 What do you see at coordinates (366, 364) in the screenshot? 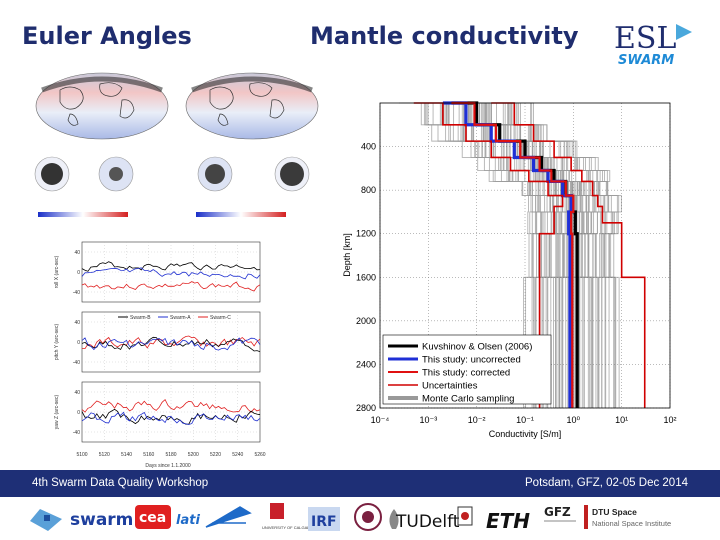
I see `y-tick-label: 2400` at bounding box center [366, 364].